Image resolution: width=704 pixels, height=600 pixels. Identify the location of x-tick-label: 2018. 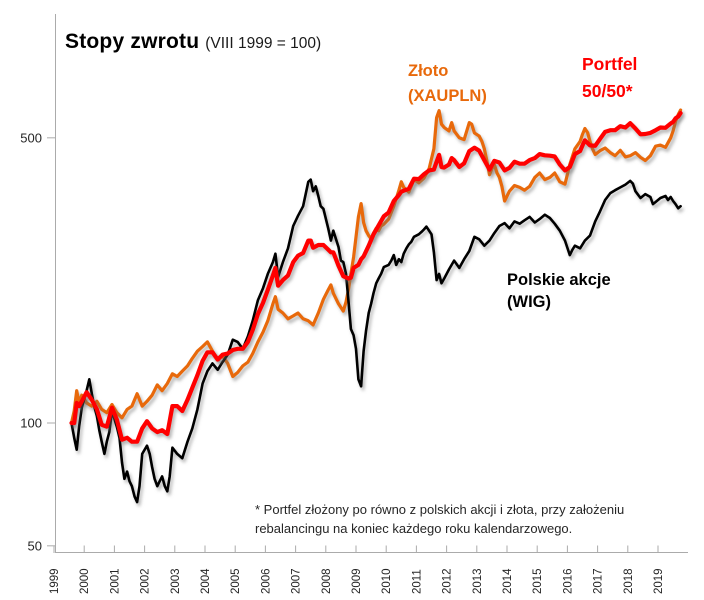
(629, 581).